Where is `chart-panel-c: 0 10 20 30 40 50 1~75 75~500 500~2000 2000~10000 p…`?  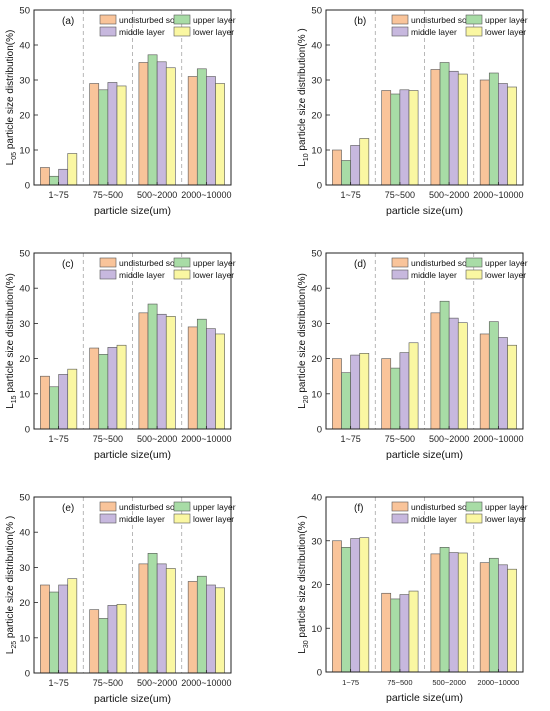
chart-panel-c: 0 10 20 30 40 50 1~75 75~500 500~2000 2000~10000 p… is located at coordinates (120, 355).